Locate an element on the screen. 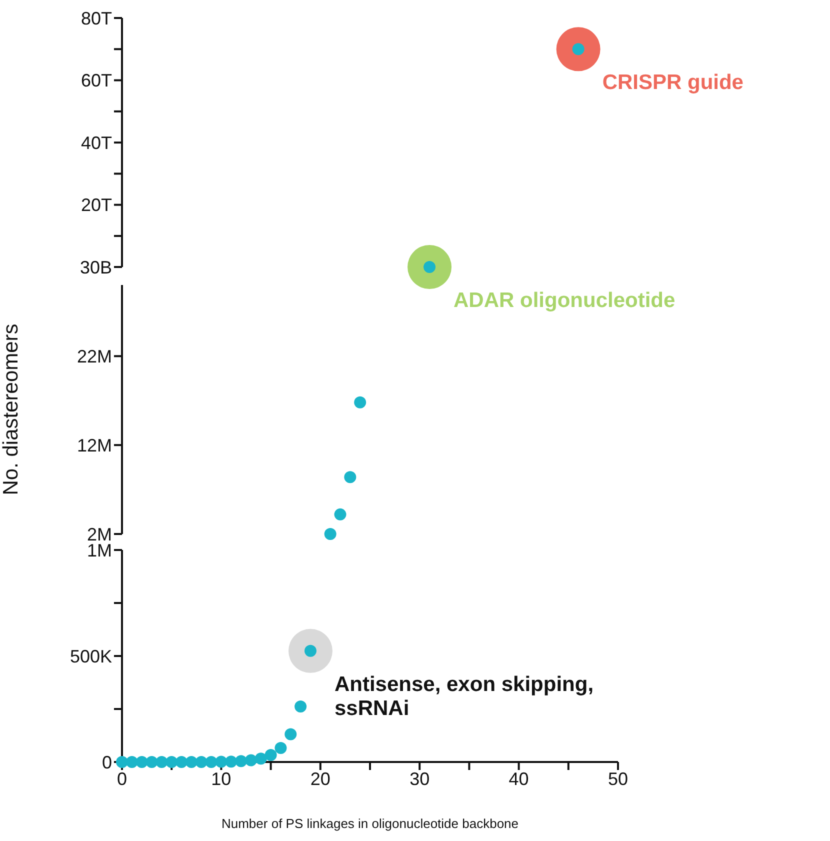 The width and height of the screenshot is (830, 841). x-tick-label: 30 is located at coordinates (420, 778).